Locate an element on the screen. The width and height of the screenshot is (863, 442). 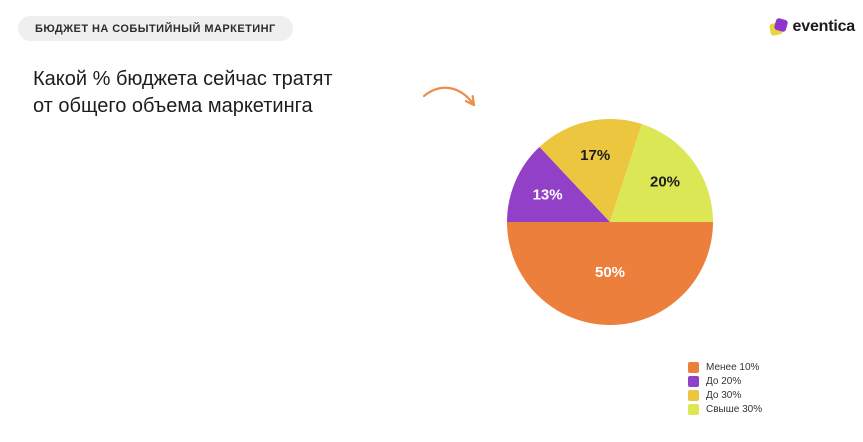
legend-item: До 30% is located at coordinates (725, 395).